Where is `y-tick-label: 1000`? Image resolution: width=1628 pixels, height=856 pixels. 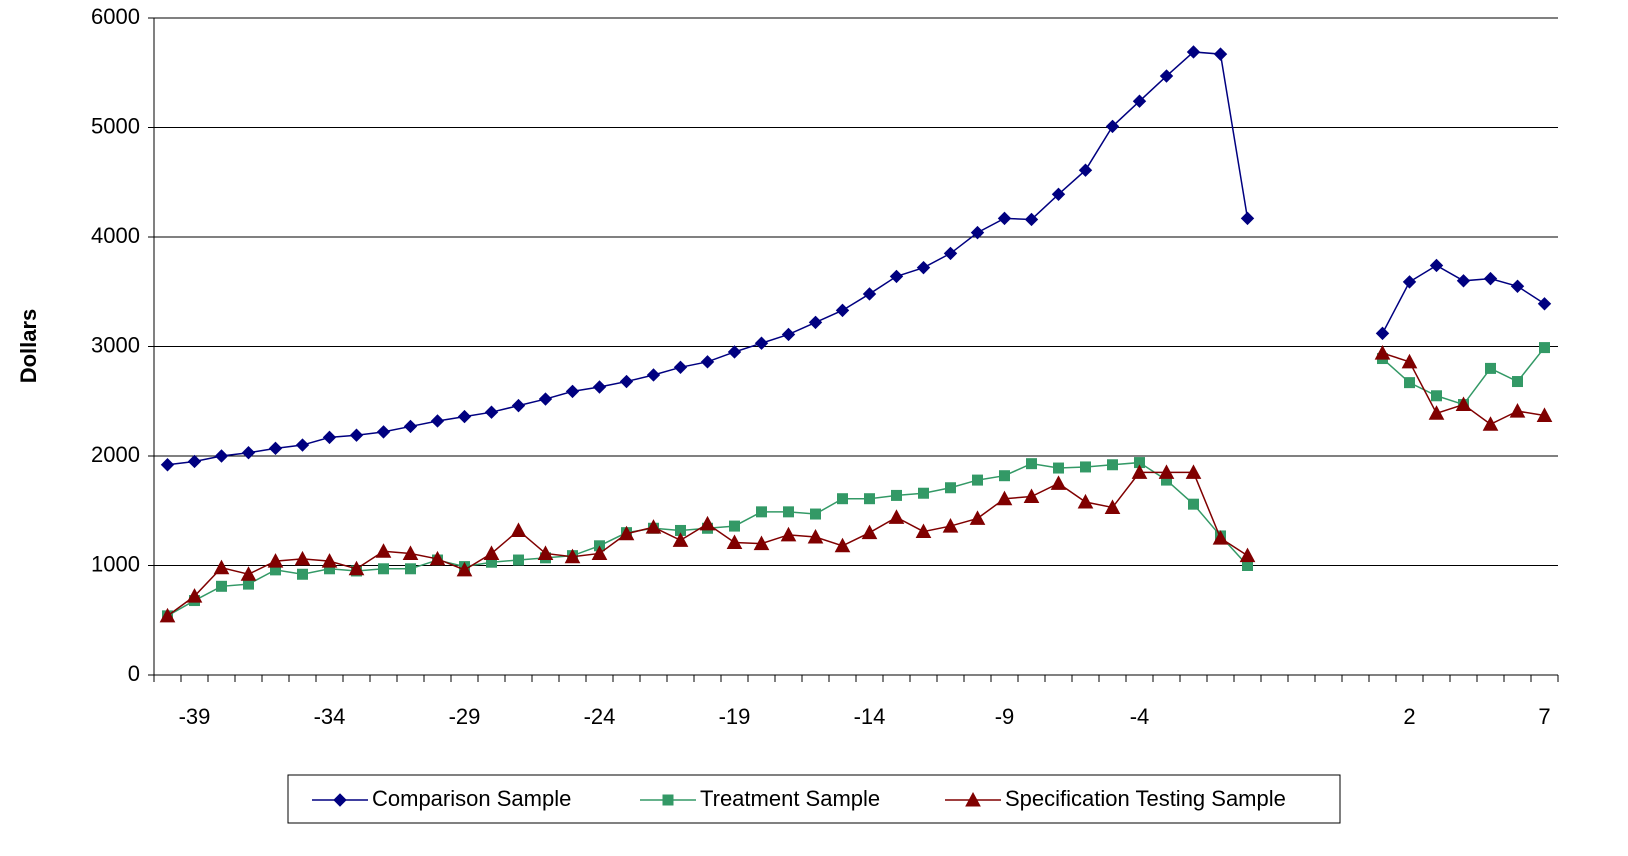
y-tick-label: 1000 is located at coordinates (115, 563).